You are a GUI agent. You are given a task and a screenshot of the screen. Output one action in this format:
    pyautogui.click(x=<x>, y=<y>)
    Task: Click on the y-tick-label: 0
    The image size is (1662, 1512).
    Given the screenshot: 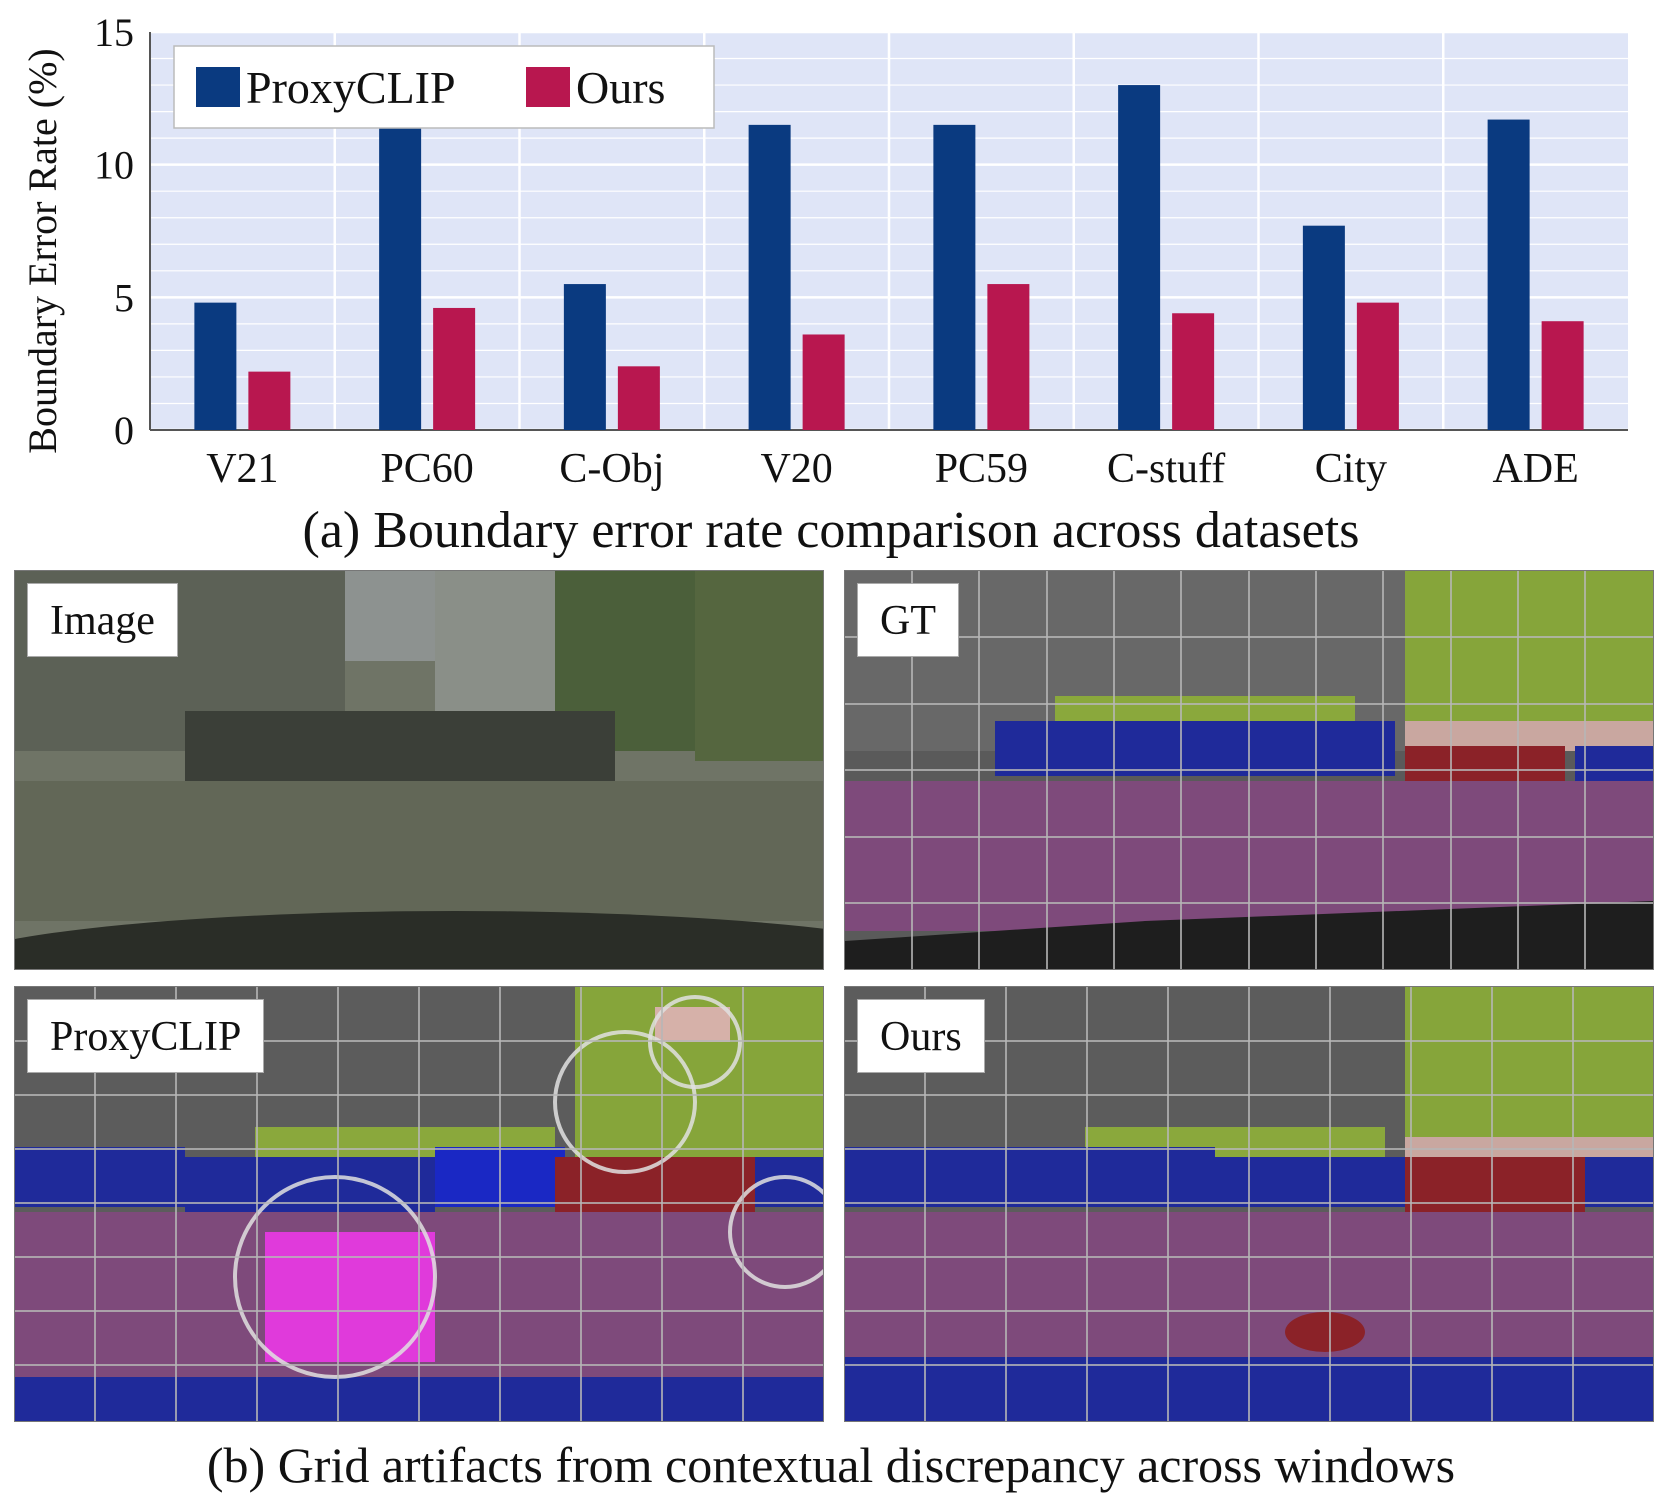 What is the action you would take?
    pyautogui.click(x=124, y=430)
    